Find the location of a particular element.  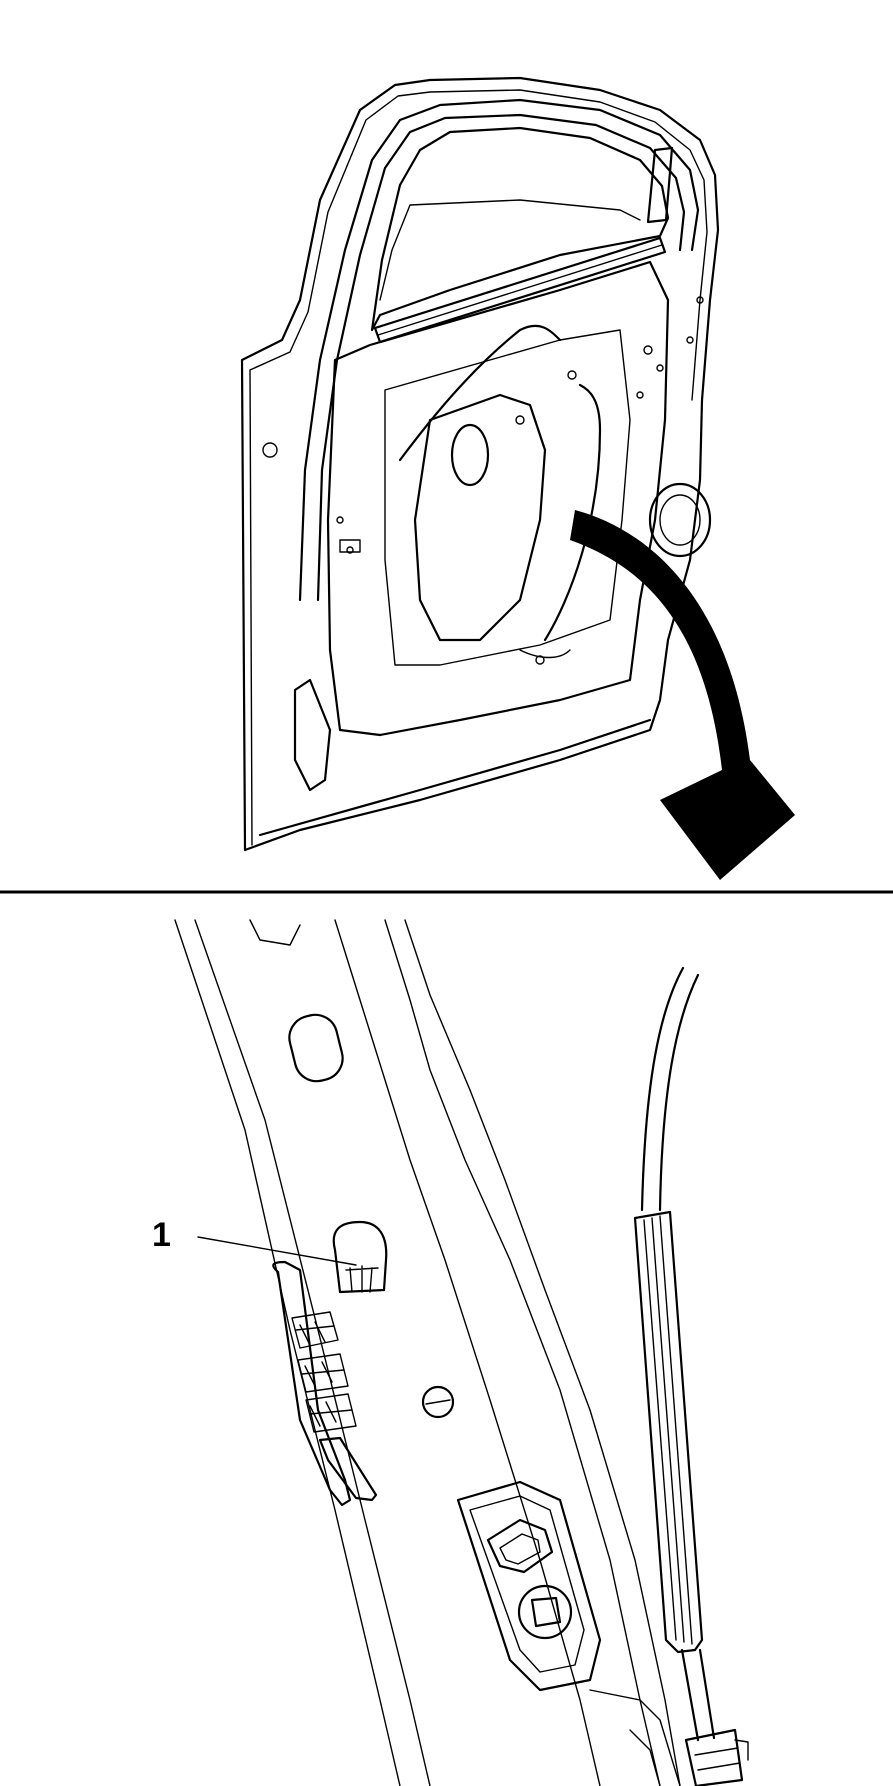

wiring-harness-branch is located at coordinates (545, 654).